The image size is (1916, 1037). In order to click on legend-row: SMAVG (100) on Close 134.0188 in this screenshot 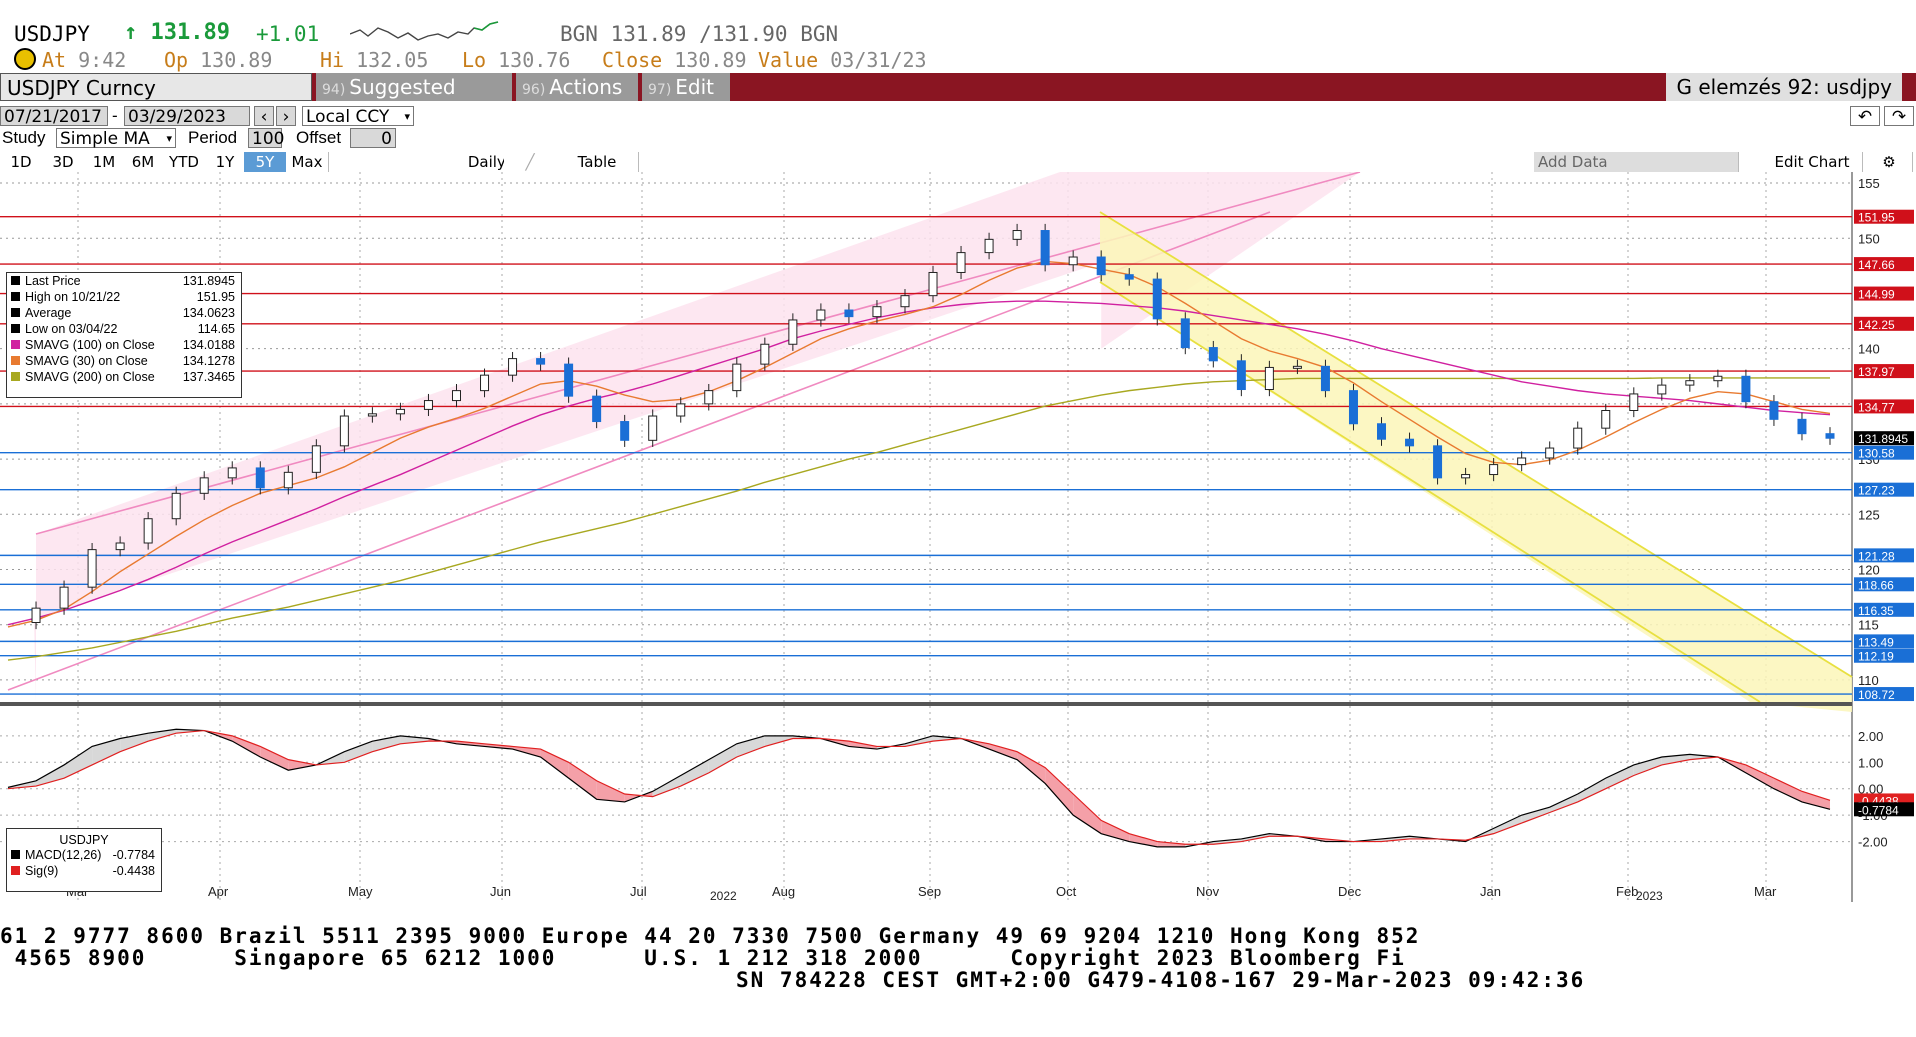, I will do `click(126, 345)`.